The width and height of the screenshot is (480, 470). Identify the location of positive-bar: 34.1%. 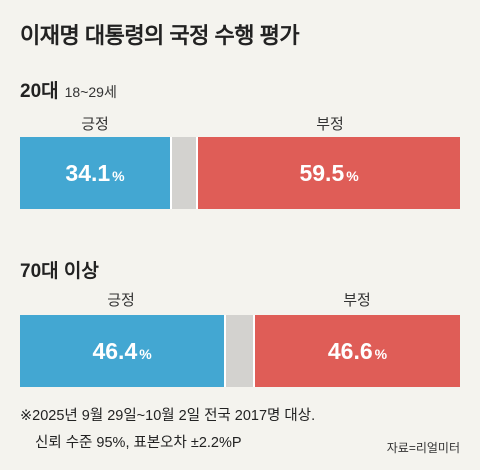
(95, 173).